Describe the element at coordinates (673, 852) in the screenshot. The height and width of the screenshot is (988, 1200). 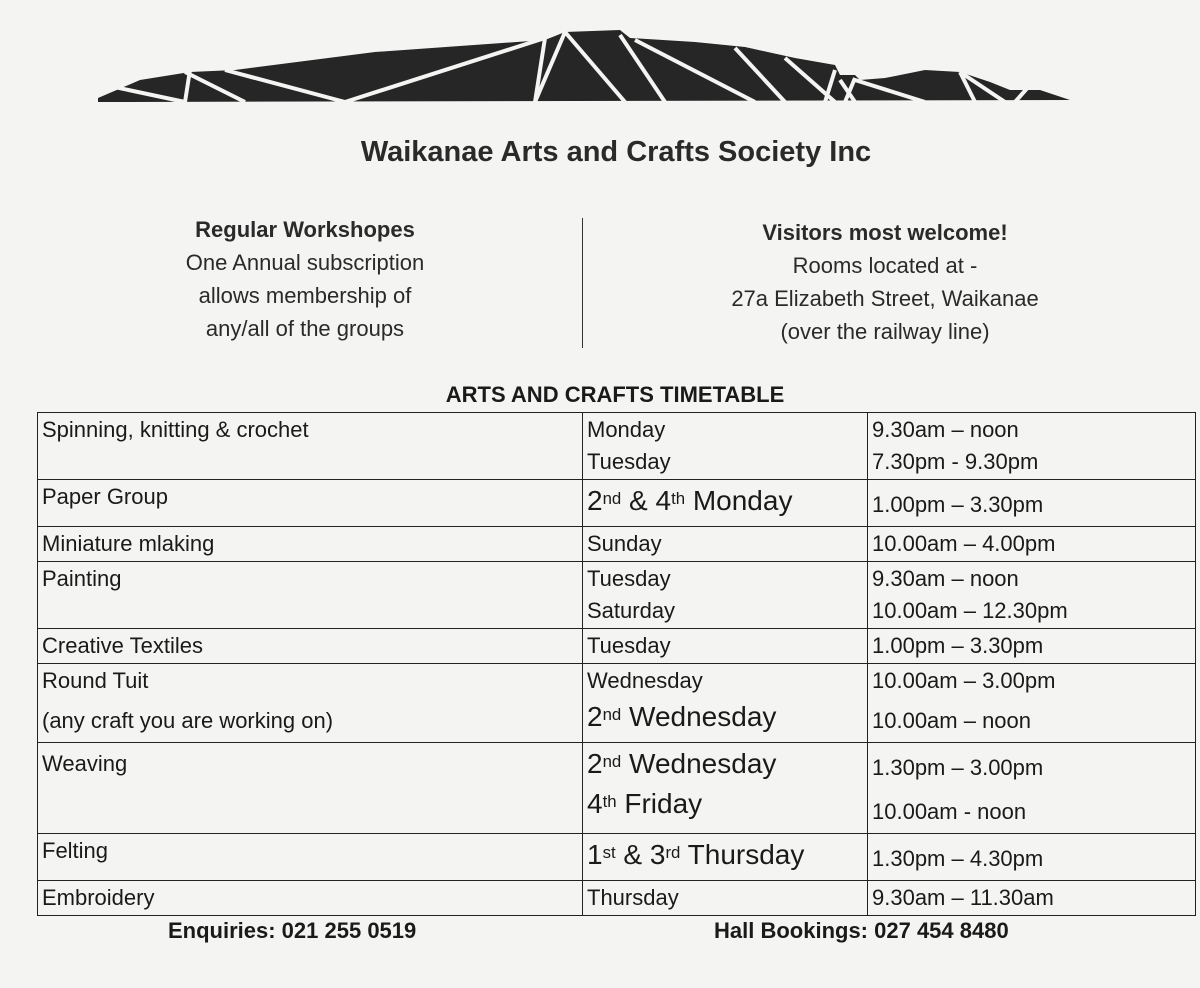
I see `ordinal-suffix: rd` at that location.